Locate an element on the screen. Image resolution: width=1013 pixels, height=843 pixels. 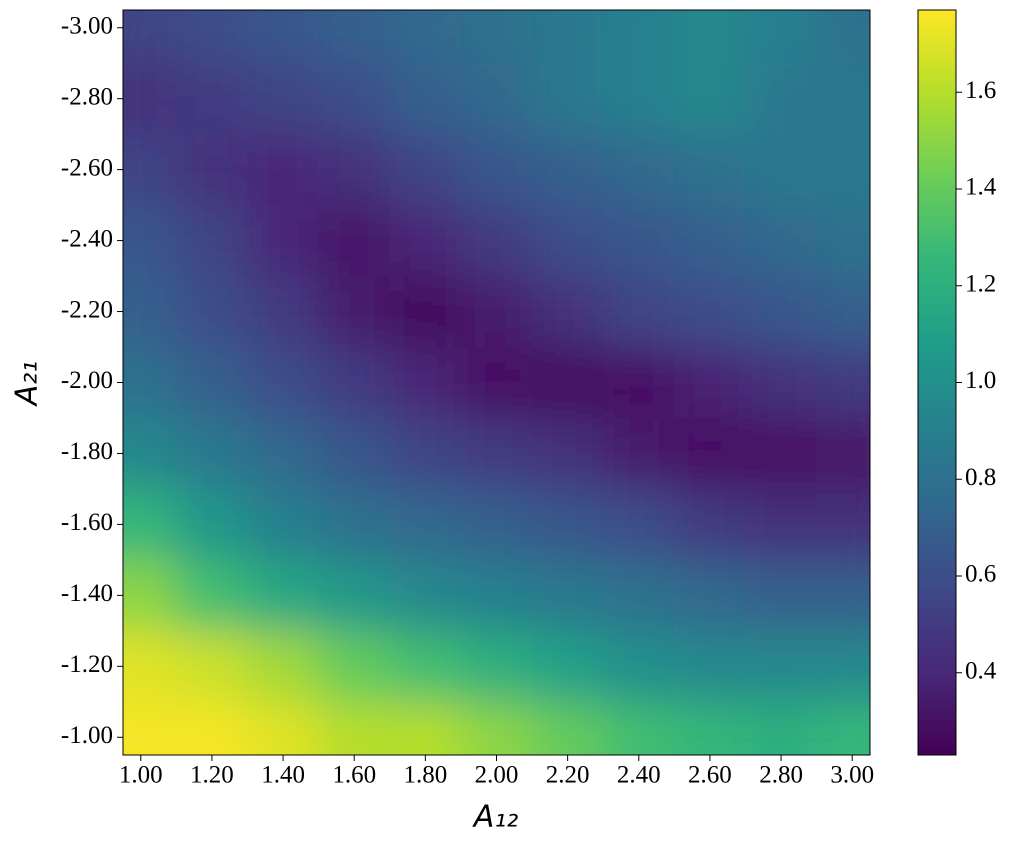
y-tick-label: -2.40 is located at coordinates (87, 238).